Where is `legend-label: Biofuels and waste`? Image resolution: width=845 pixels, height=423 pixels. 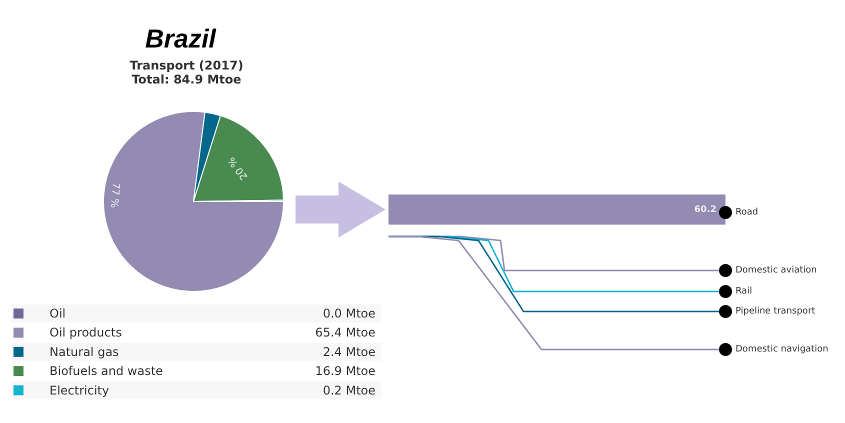 legend-label: Biofuels and waste is located at coordinates (106, 371).